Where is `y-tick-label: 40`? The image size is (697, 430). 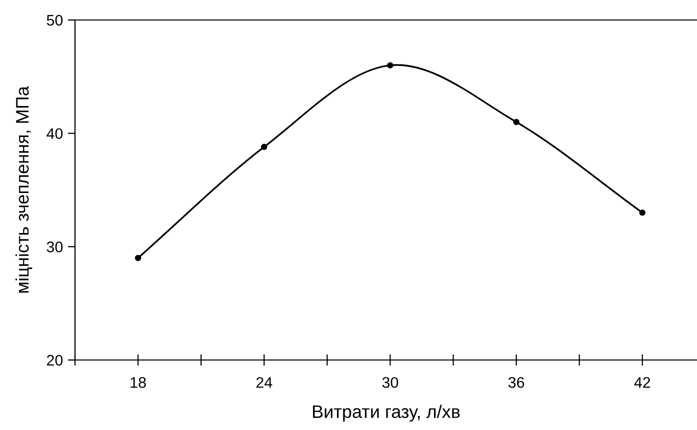
y-tick-label: 40 is located at coordinates (54, 134).